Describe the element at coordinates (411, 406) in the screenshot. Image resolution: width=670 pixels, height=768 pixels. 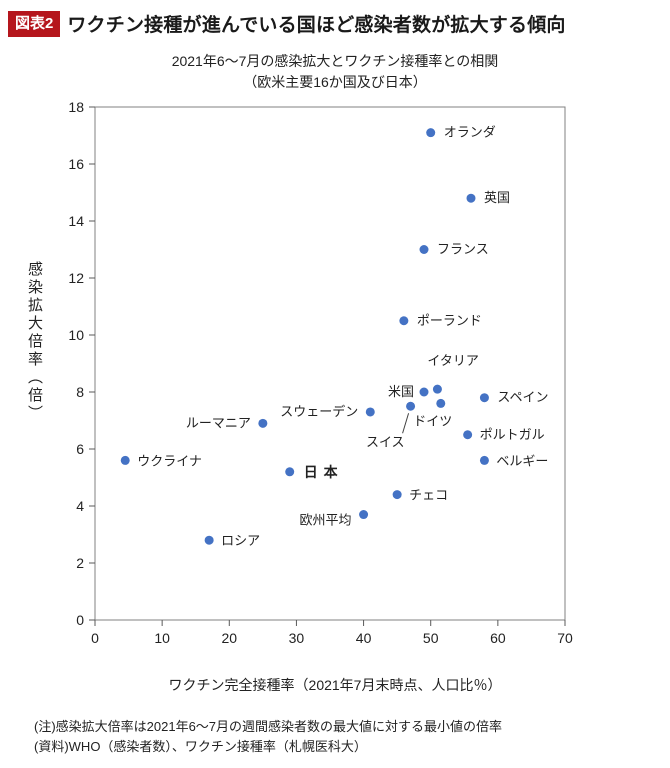
I see `data-point-switzerland` at that location.